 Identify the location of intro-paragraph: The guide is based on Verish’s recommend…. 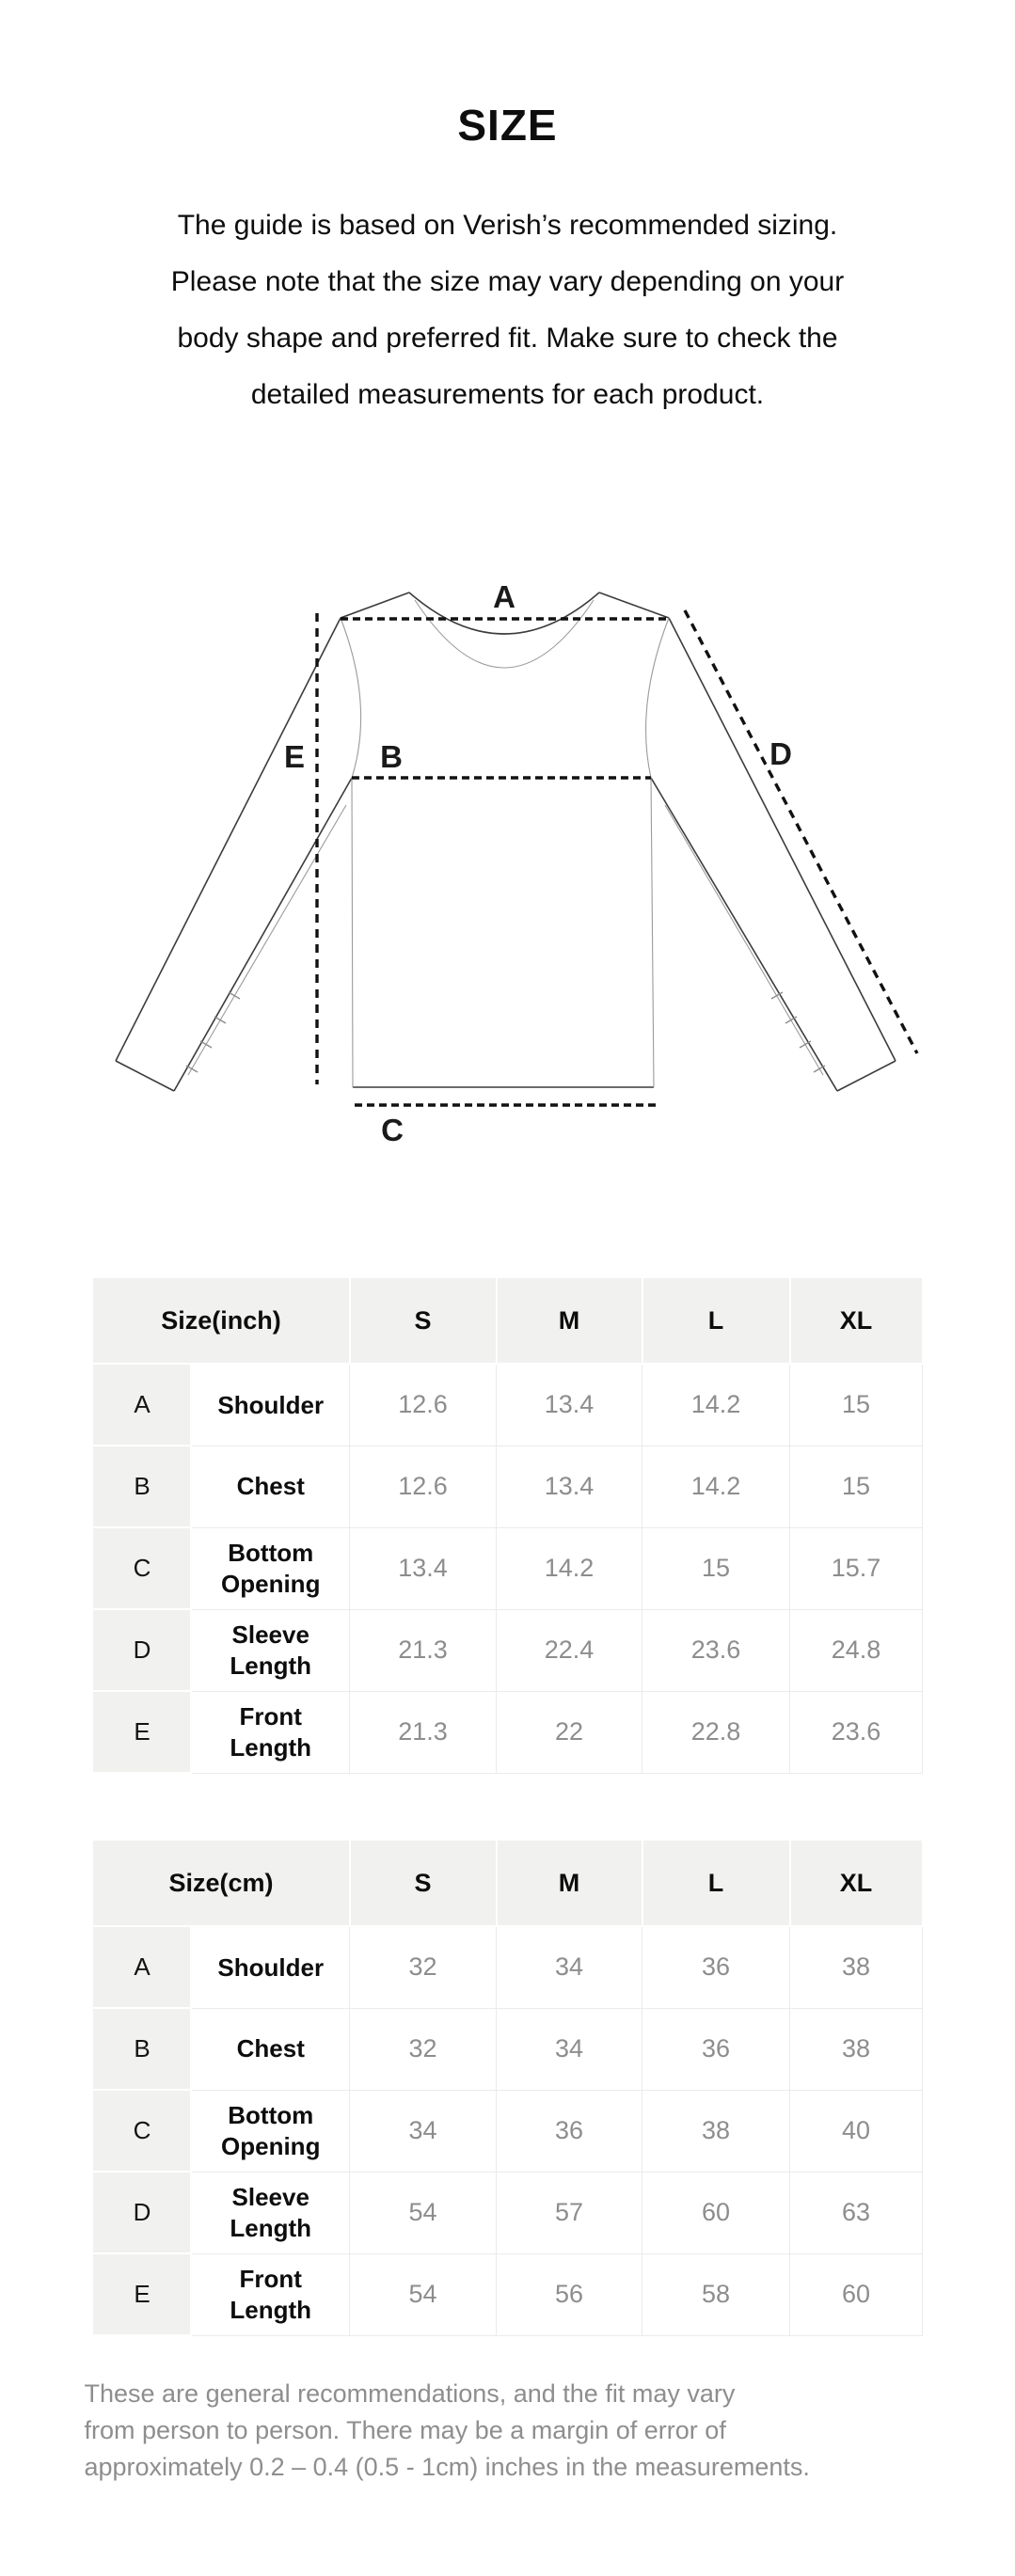
(507, 310).